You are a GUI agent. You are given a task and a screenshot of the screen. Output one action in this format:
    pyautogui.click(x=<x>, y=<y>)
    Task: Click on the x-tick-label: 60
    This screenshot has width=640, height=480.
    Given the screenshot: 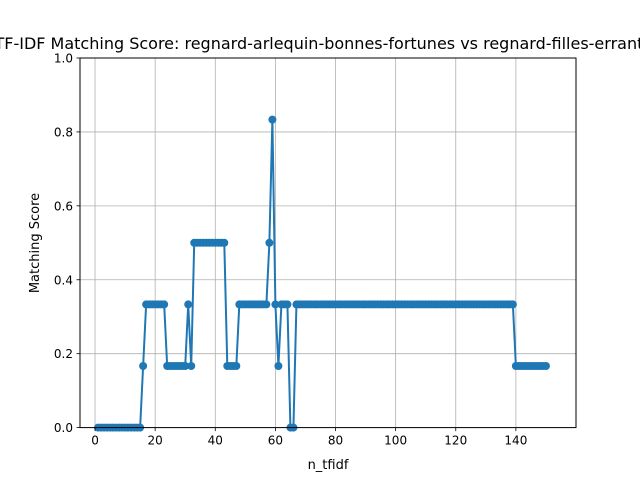 What is the action you would take?
    pyautogui.click(x=275, y=441)
    